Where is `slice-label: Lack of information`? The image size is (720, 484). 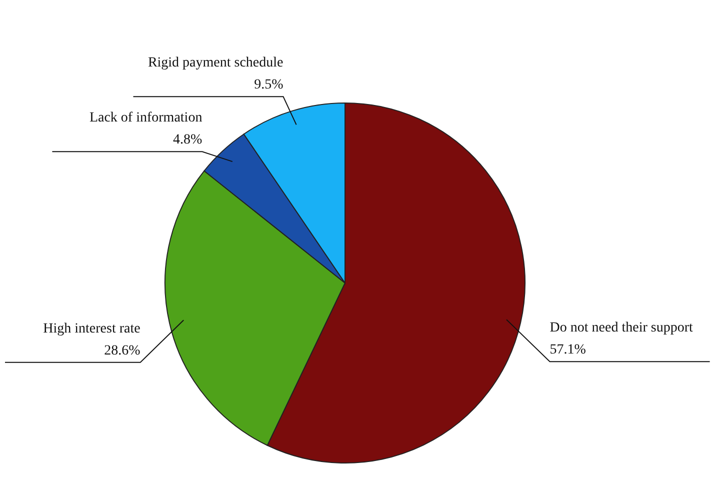
slice-label: Lack of information is located at coordinates (145, 118).